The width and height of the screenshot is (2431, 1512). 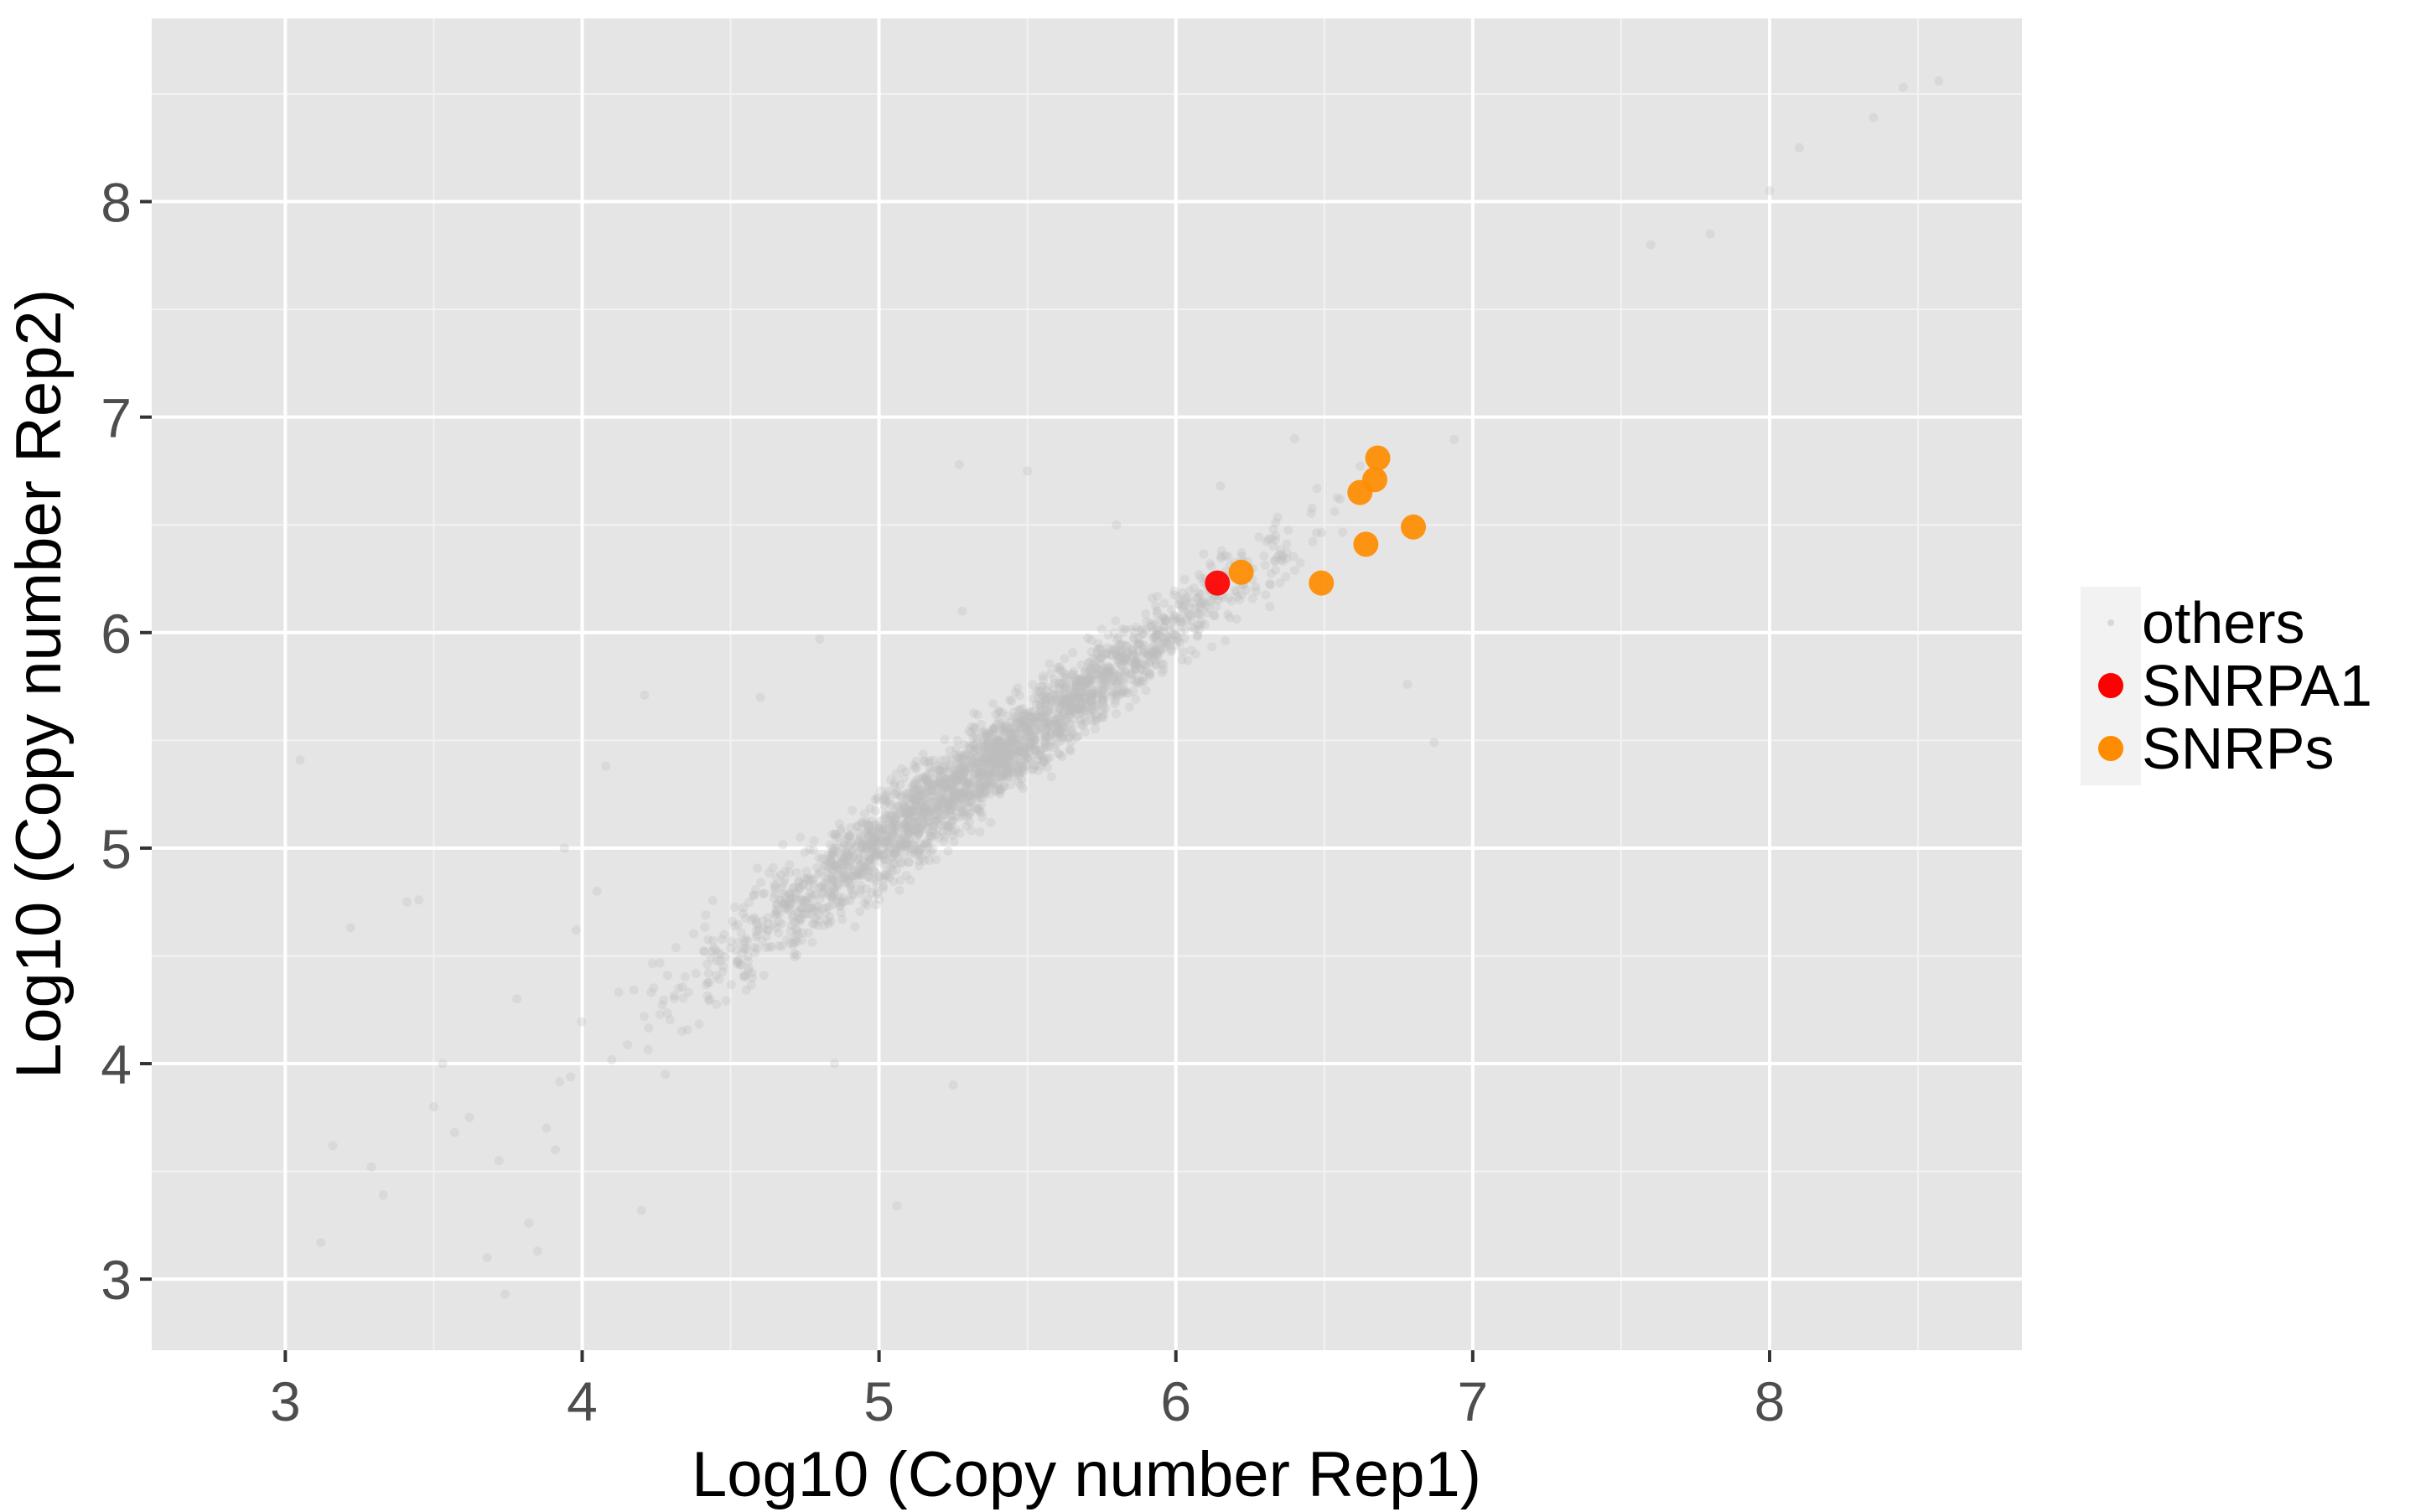 What do you see at coordinates (2110, 622) in the screenshot?
I see `legend-key-others` at bounding box center [2110, 622].